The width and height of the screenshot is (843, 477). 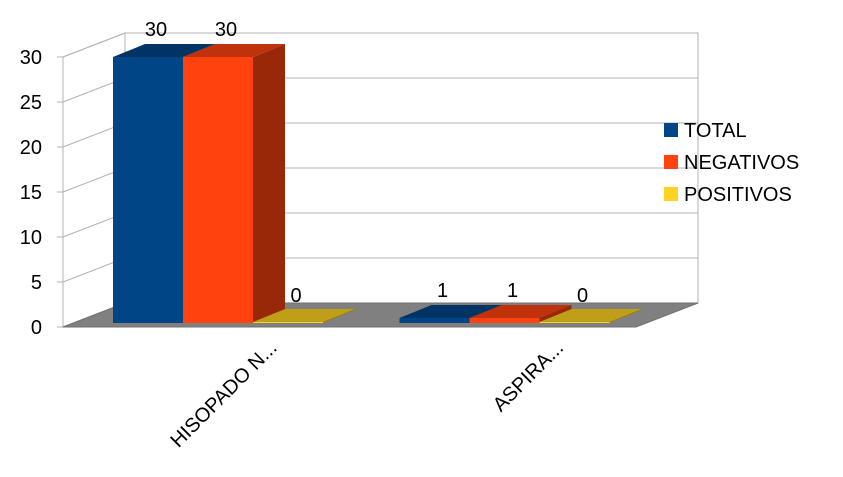 What do you see at coordinates (31, 148) in the screenshot?
I see `y-tick-label: 20` at bounding box center [31, 148].